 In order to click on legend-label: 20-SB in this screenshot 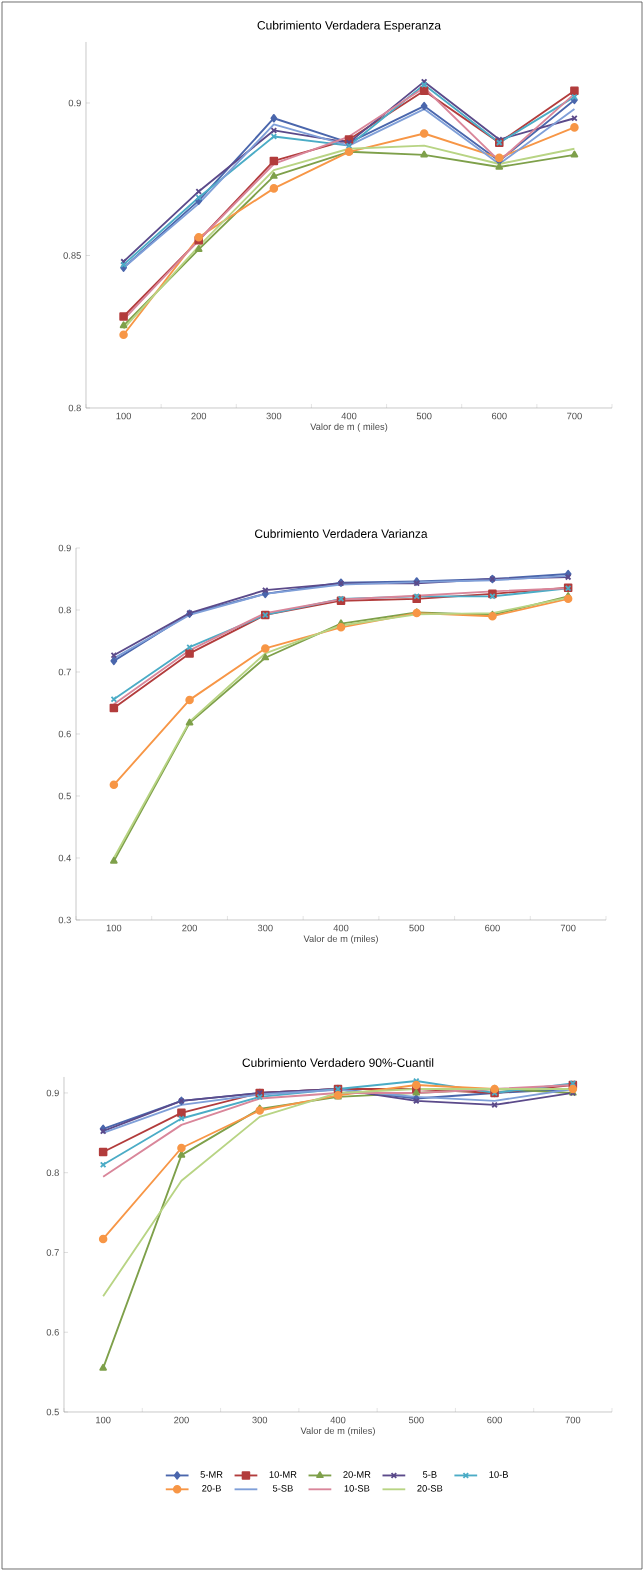, I will do `click(430, 1488)`.